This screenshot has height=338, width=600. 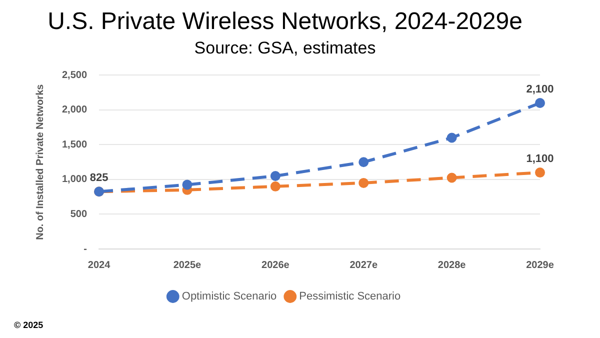 I want to click on x-tick-label: 2025e, so click(x=187, y=265).